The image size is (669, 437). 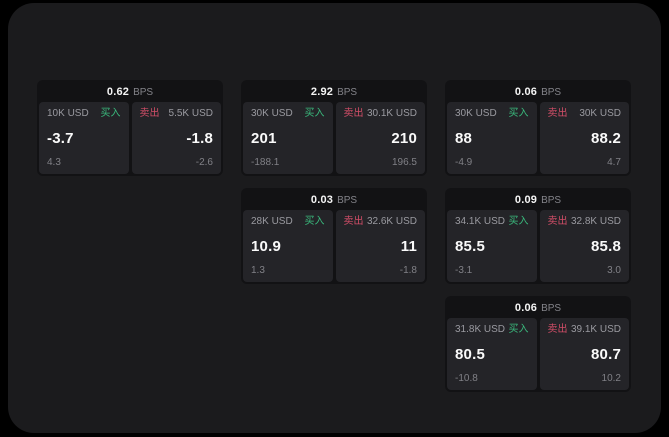 What do you see at coordinates (264, 138) in the screenshot?
I see `buy-price: 201` at bounding box center [264, 138].